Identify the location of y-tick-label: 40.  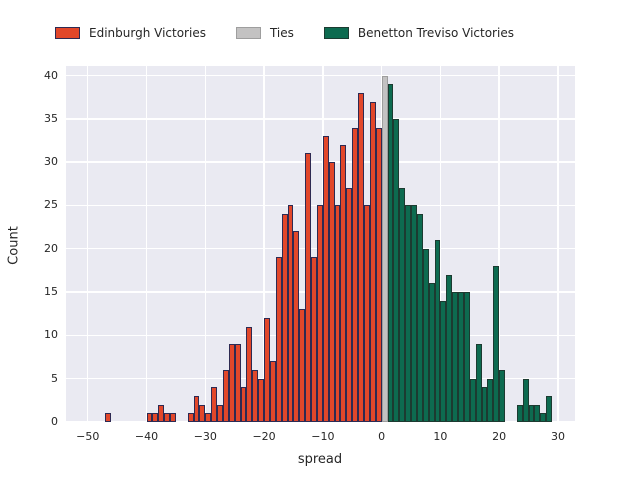
(51, 75).